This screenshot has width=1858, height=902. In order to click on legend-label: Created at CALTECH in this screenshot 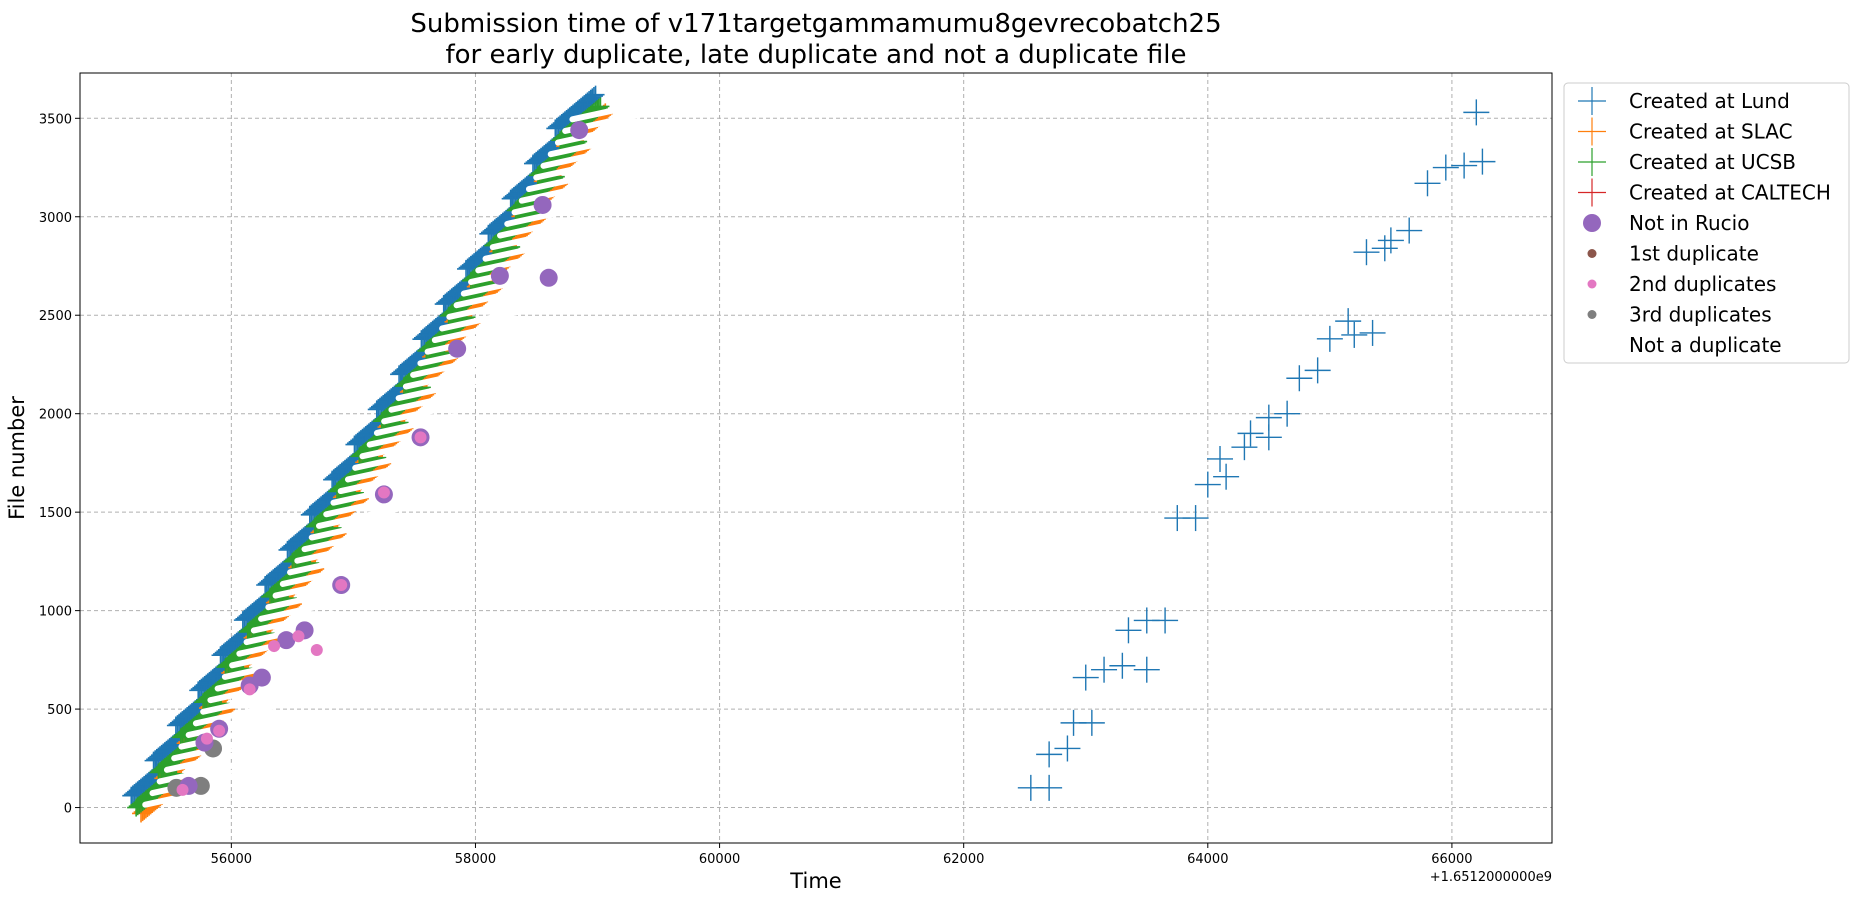, I will do `click(1730, 193)`.